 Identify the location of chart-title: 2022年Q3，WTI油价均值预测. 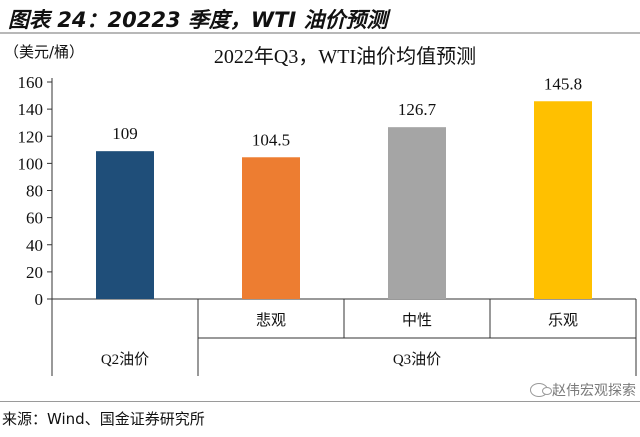
(345, 56).